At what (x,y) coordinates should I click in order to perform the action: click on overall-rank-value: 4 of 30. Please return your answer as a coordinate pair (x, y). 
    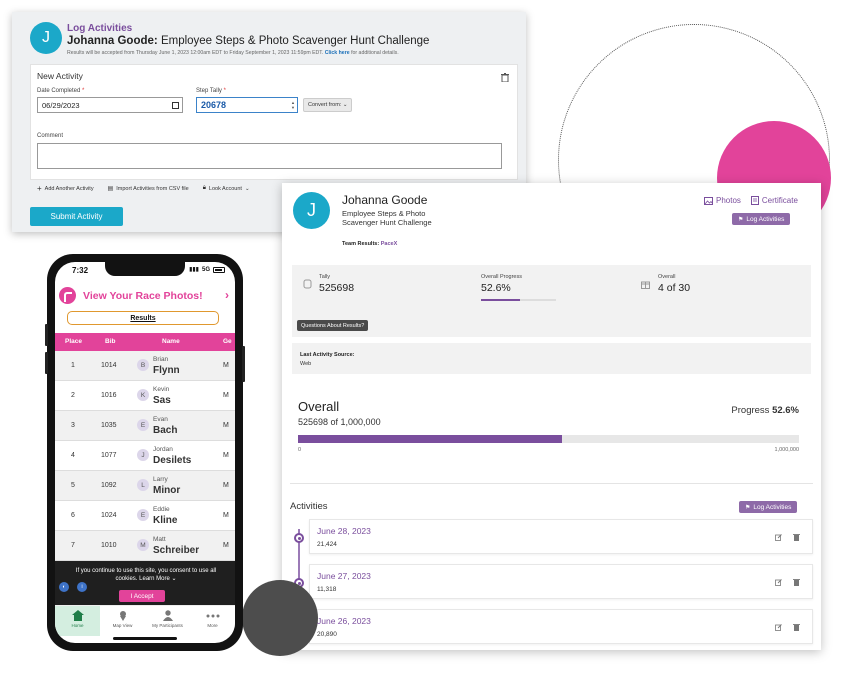
    Looking at the image, I should click on (674, 288).